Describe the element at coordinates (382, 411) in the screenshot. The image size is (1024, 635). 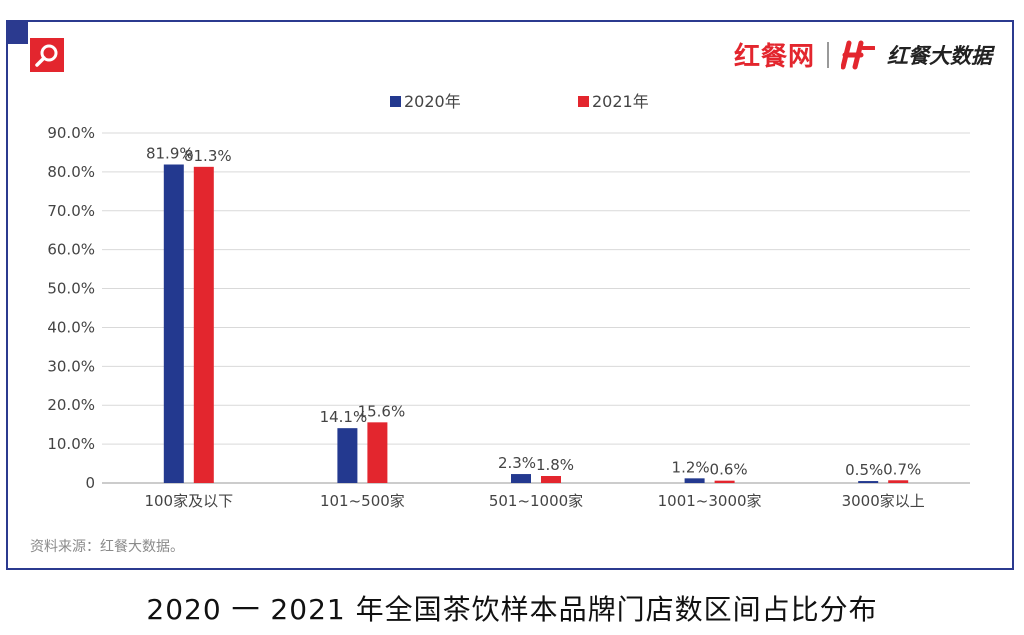
I see `data-label: 15.6%` at that location.